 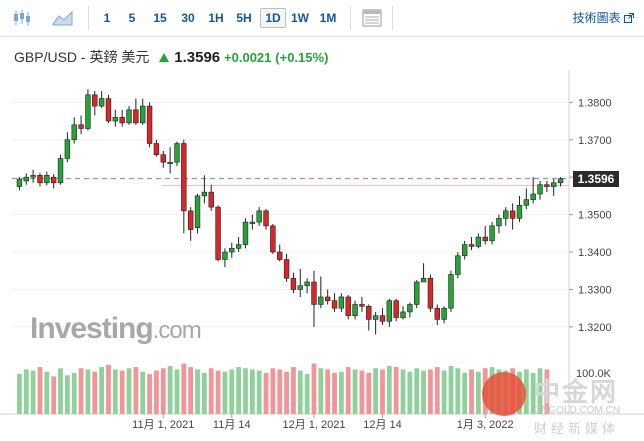 I want to click on cngold-logo-url: CNGOLD.COM.CN, so click(x=577, y=410).